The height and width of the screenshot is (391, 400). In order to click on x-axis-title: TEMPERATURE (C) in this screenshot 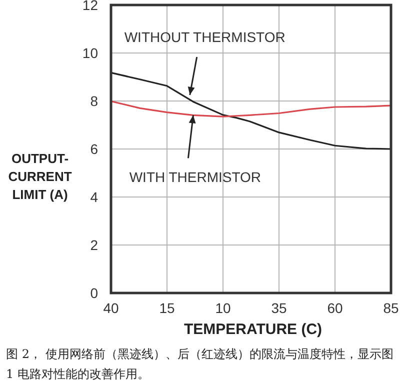, I will do `click(253, 329)`.